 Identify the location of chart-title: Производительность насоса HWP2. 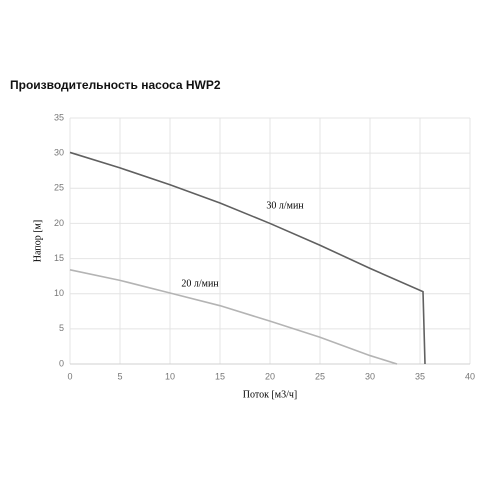
(115, 85).